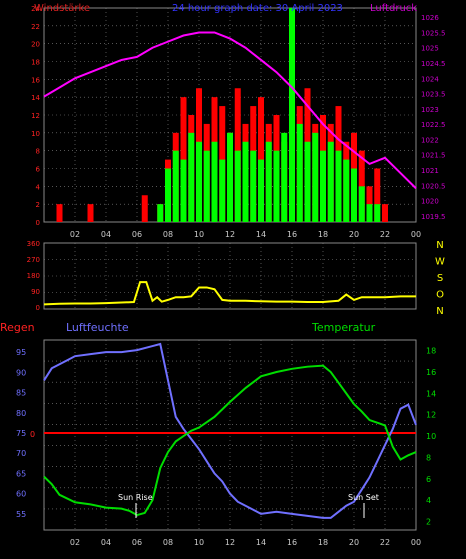  I want to click on wind-x-tick-labels: 02 04 06 08 10 12 14 16 18 20 22 00, so click(245, 234).